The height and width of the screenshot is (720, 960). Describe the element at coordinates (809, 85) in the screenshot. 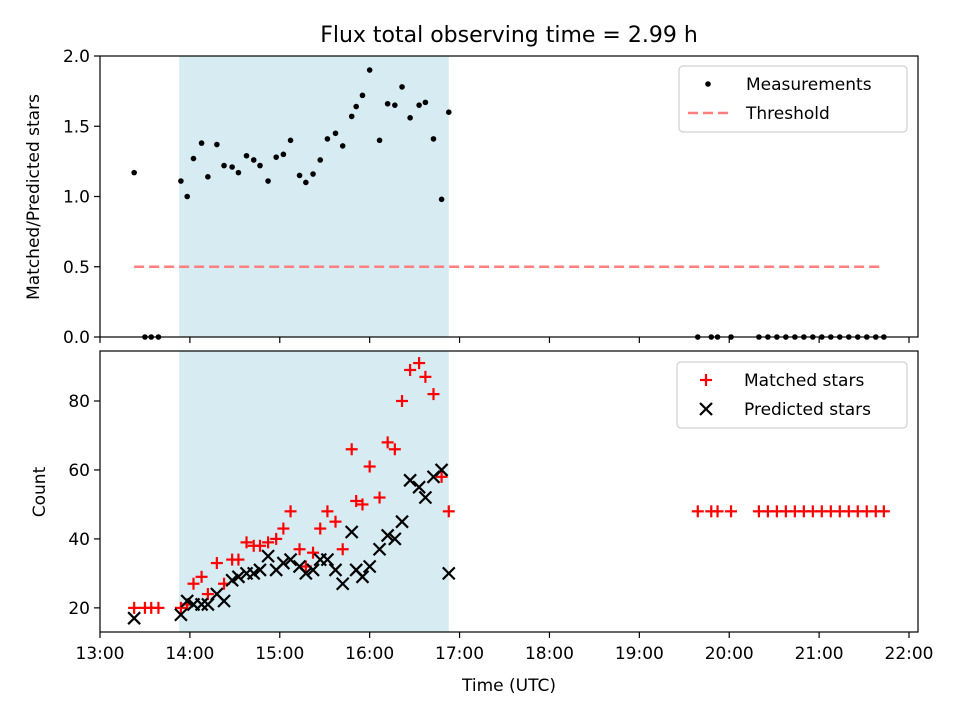

I see `legend-measurements-label: Measurements` at that location.